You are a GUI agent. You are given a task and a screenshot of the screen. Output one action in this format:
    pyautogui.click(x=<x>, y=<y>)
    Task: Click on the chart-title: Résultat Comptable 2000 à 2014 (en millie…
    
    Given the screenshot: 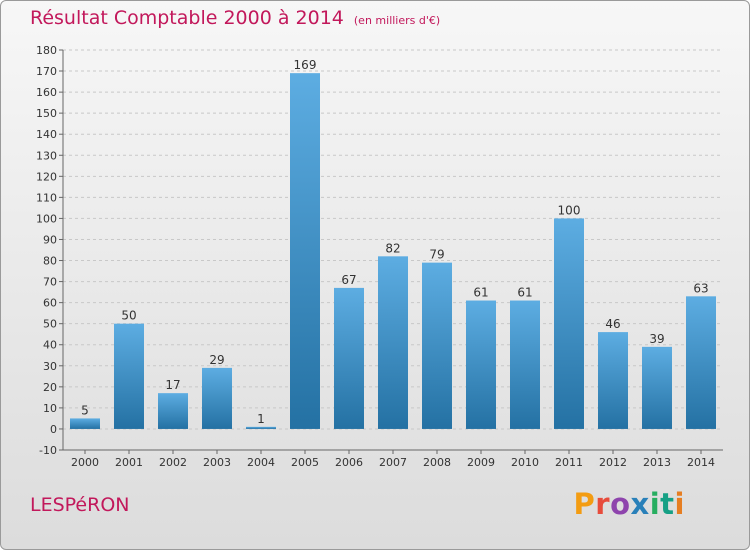 What is the action you would take?
    pyautogui.click(x=235, y=18)
    